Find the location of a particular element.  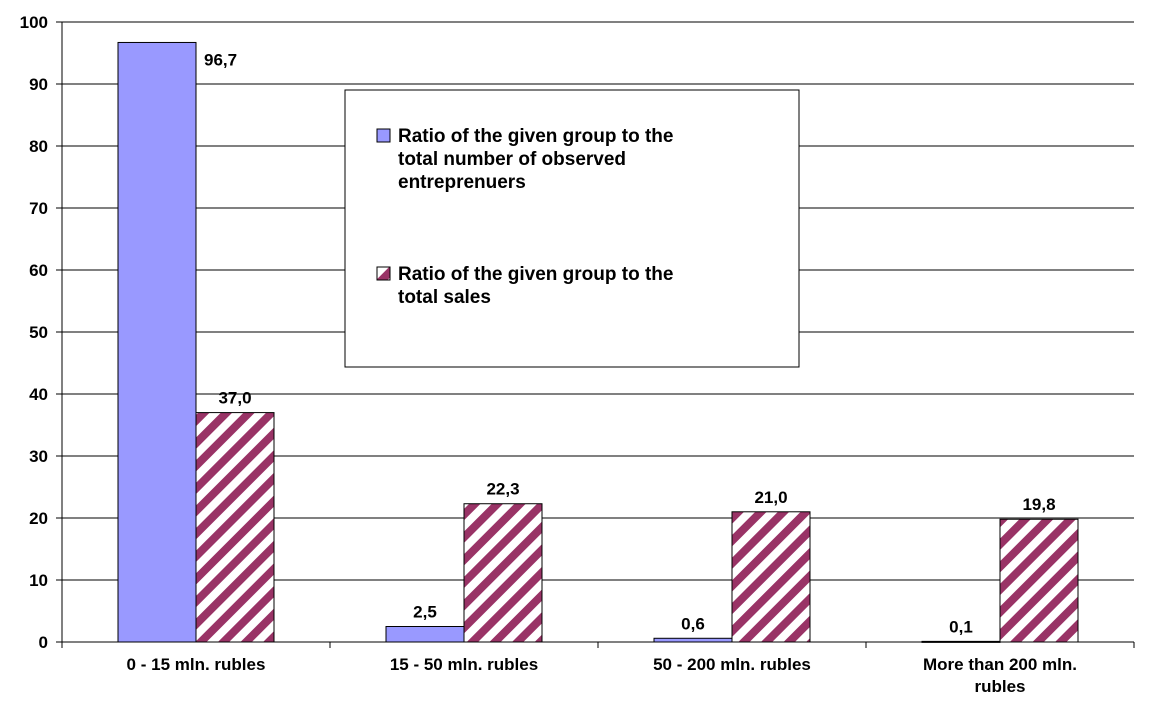

y-tick-label: 70 is located at coordinates (38, 208).